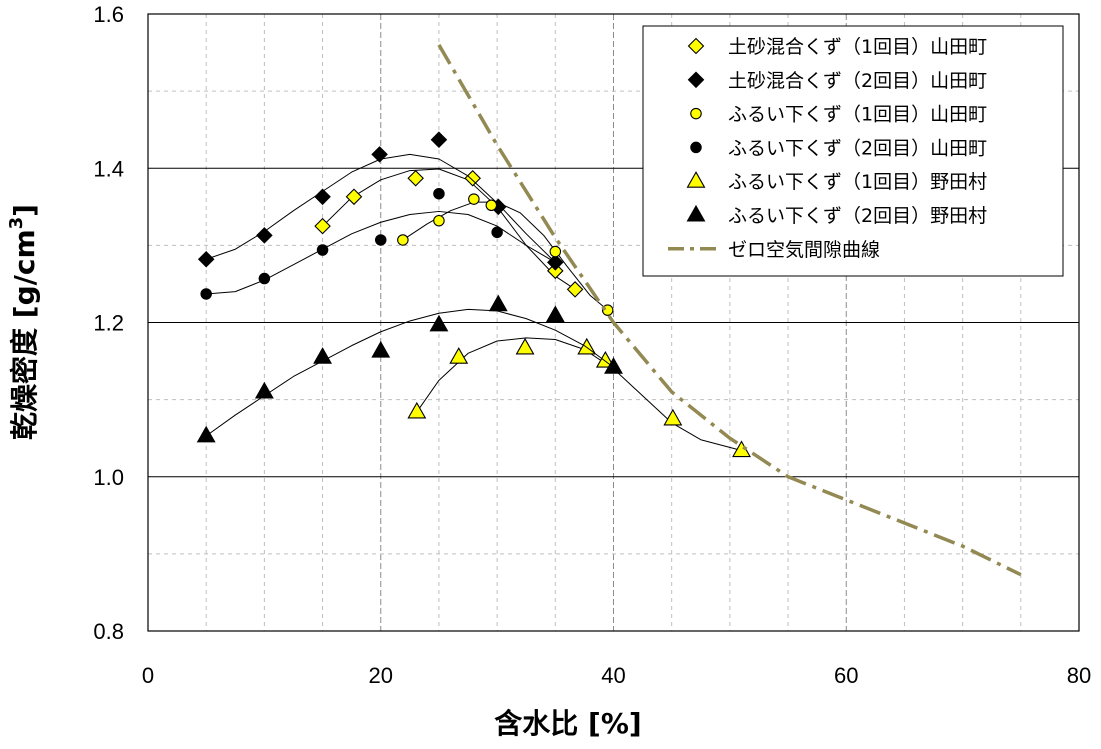  What do you see at coordinates (857, 216) in the screenshot?
I see `legend-label: ふるい下くず（2回目）野田村` at bounding box center [857, 216].